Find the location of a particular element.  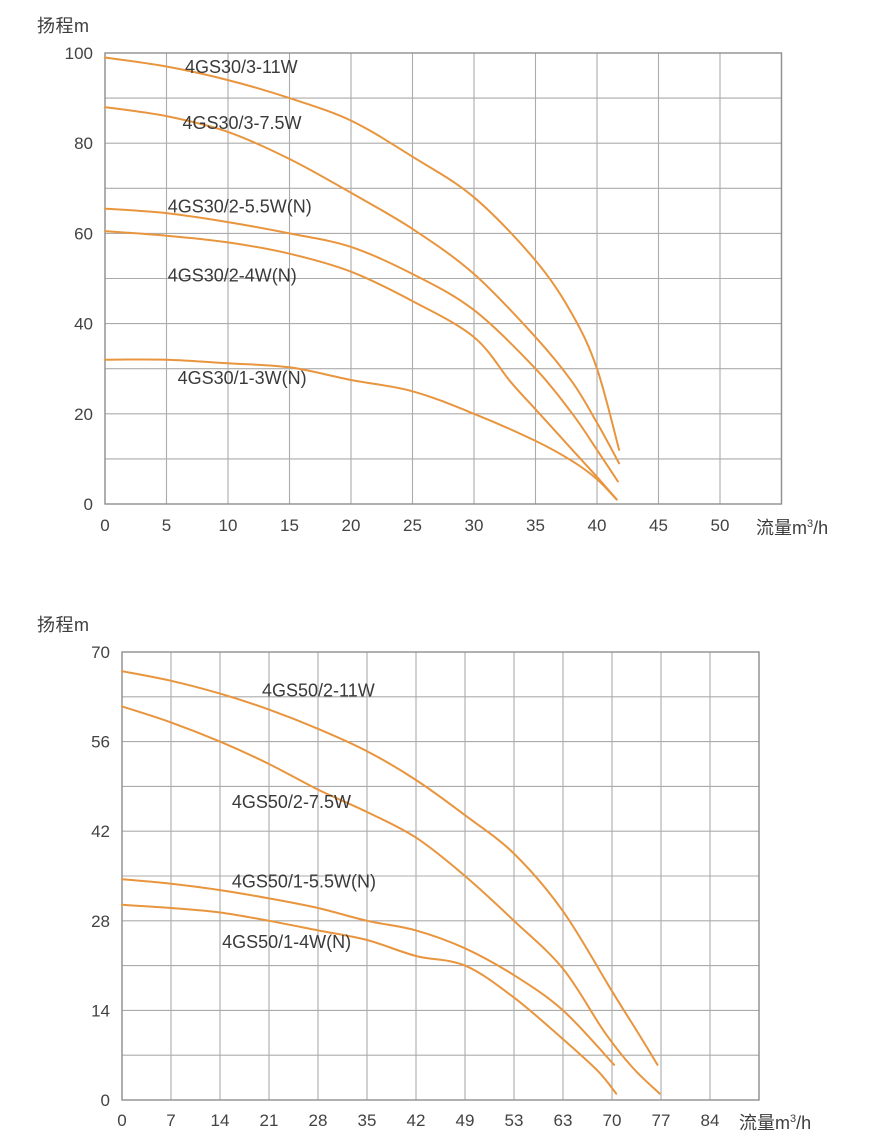

x-axis-title-chart1: 流量m3/h is located at coordinates (792, 527).